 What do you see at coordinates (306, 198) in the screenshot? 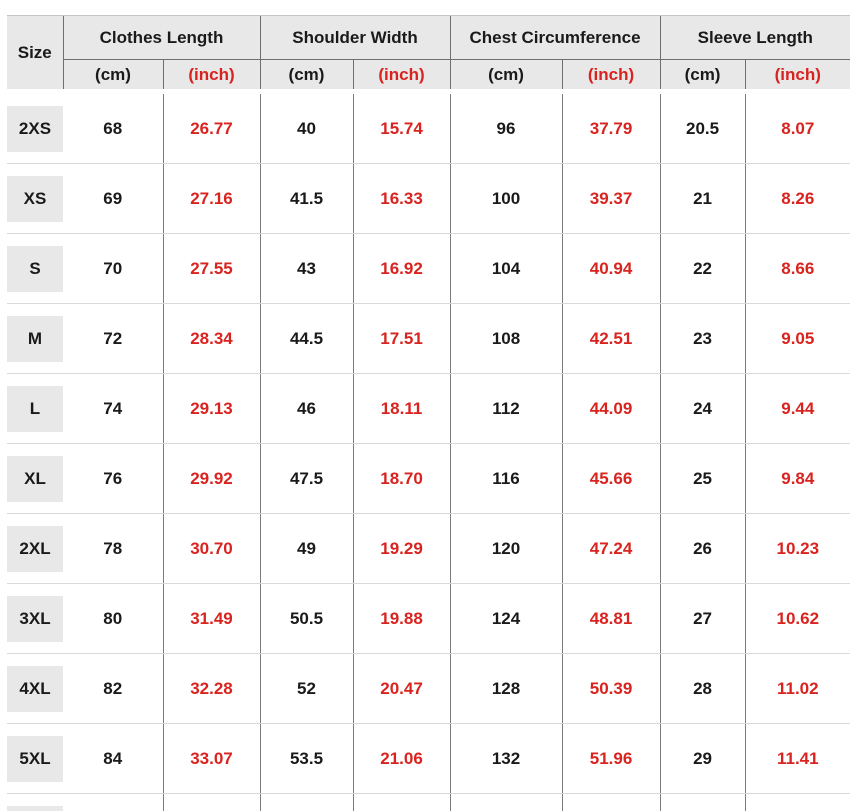
I see `value-cell-cm: 41.5` at bounding box center [306, 198].